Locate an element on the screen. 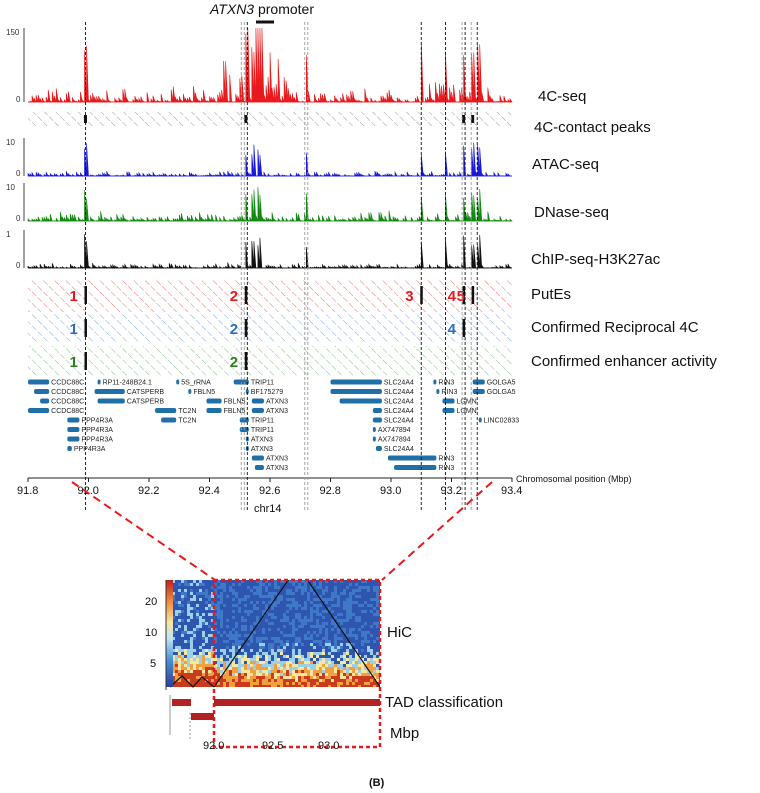 The height and width of the screenshot is (793, 760). gene-label: FBLN5 is located at coordinates (204, 392).